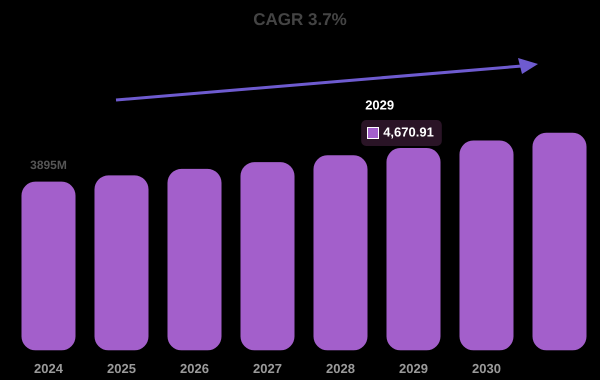 The width and height of the screenshot is (600, 380). What do you see at coordinates (49, 368) in the screenshot?
I see `x-tick-label: 2024` at bounding box center [49, 368].